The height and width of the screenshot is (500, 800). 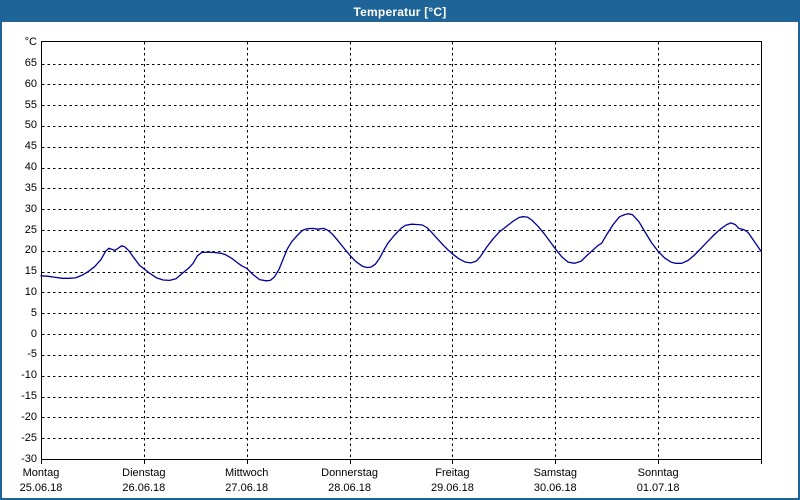 I want to click on y-axis-tick-label: 40, so click(x=30, y=167).